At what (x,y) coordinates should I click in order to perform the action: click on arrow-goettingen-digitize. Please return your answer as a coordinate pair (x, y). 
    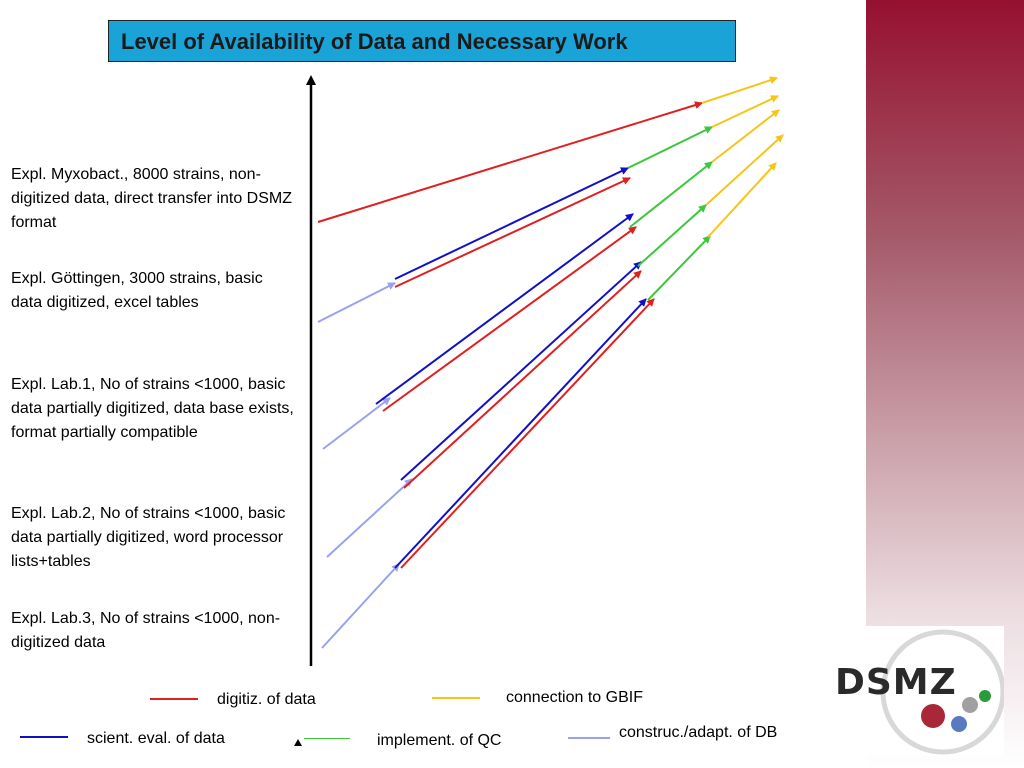
    Looking at the image, I should click on (512, 232).